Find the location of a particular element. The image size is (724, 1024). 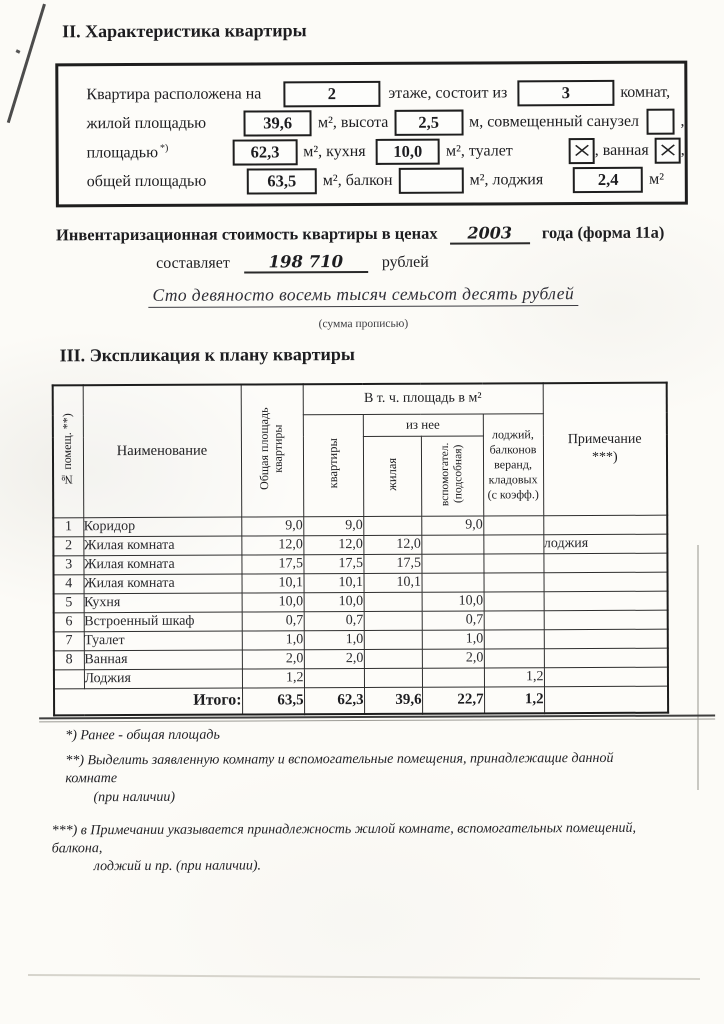

amount-label: составляет is located at coordinates (193, 263).